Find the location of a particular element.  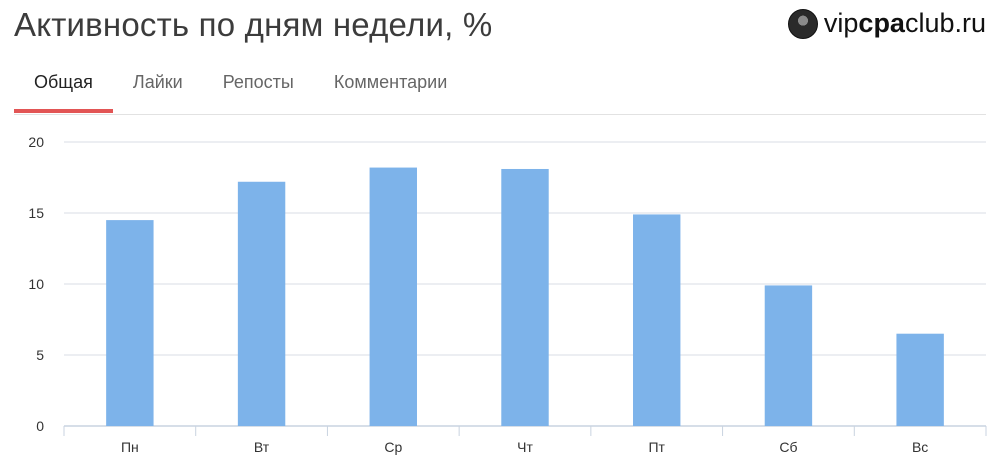

y-tick-label: 20 is located at coordinates (36, 142).